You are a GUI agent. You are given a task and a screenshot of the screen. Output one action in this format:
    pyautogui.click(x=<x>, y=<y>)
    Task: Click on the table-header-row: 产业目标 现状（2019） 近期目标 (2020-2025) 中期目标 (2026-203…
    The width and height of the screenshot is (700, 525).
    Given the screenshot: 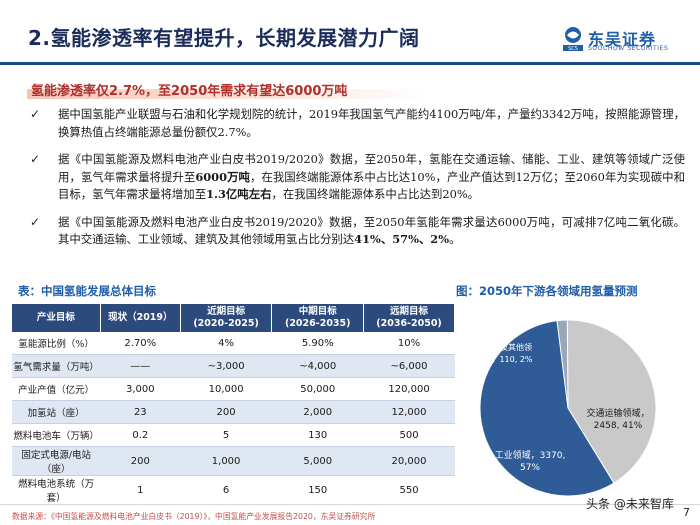 What is the action you would take?
    pyautogui.click(x=233, y=318)
    